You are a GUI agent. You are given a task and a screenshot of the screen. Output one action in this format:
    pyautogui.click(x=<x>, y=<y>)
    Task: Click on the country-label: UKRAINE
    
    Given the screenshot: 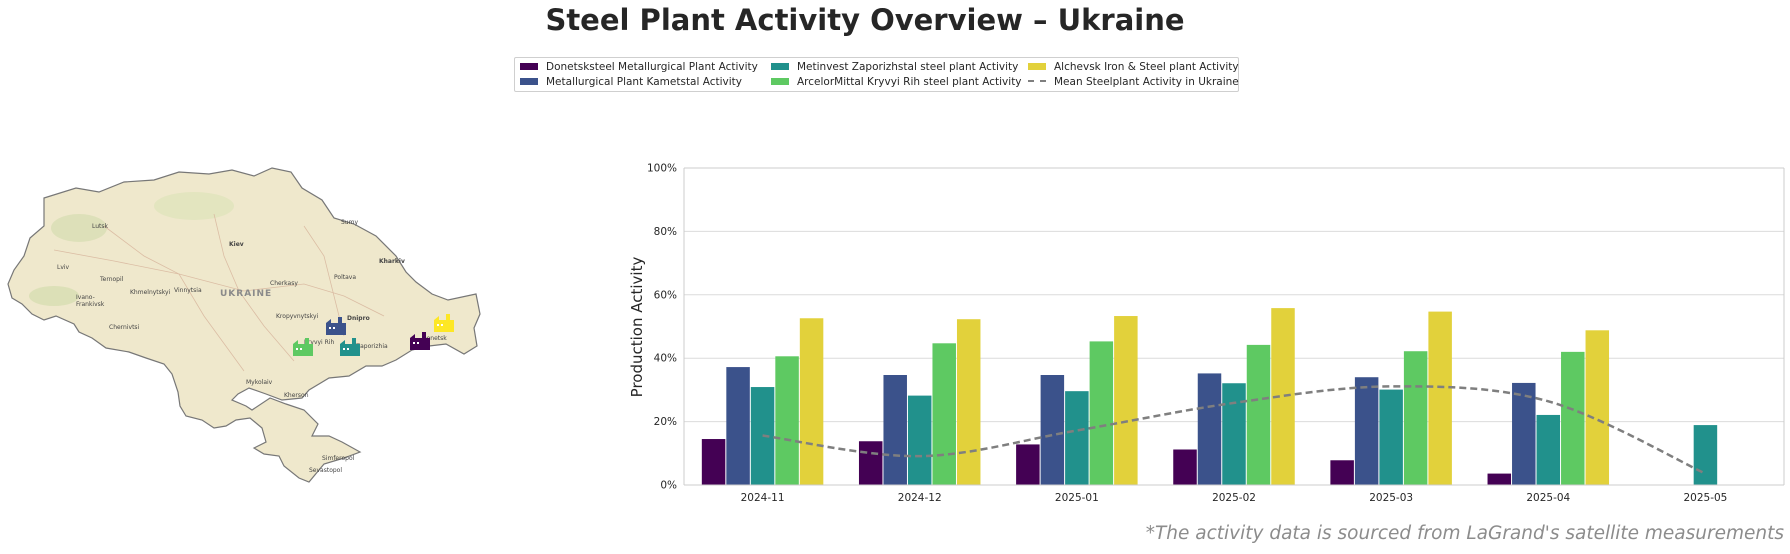 What is the action you would take?
    pyautogui.click(x=246, y=294)
    